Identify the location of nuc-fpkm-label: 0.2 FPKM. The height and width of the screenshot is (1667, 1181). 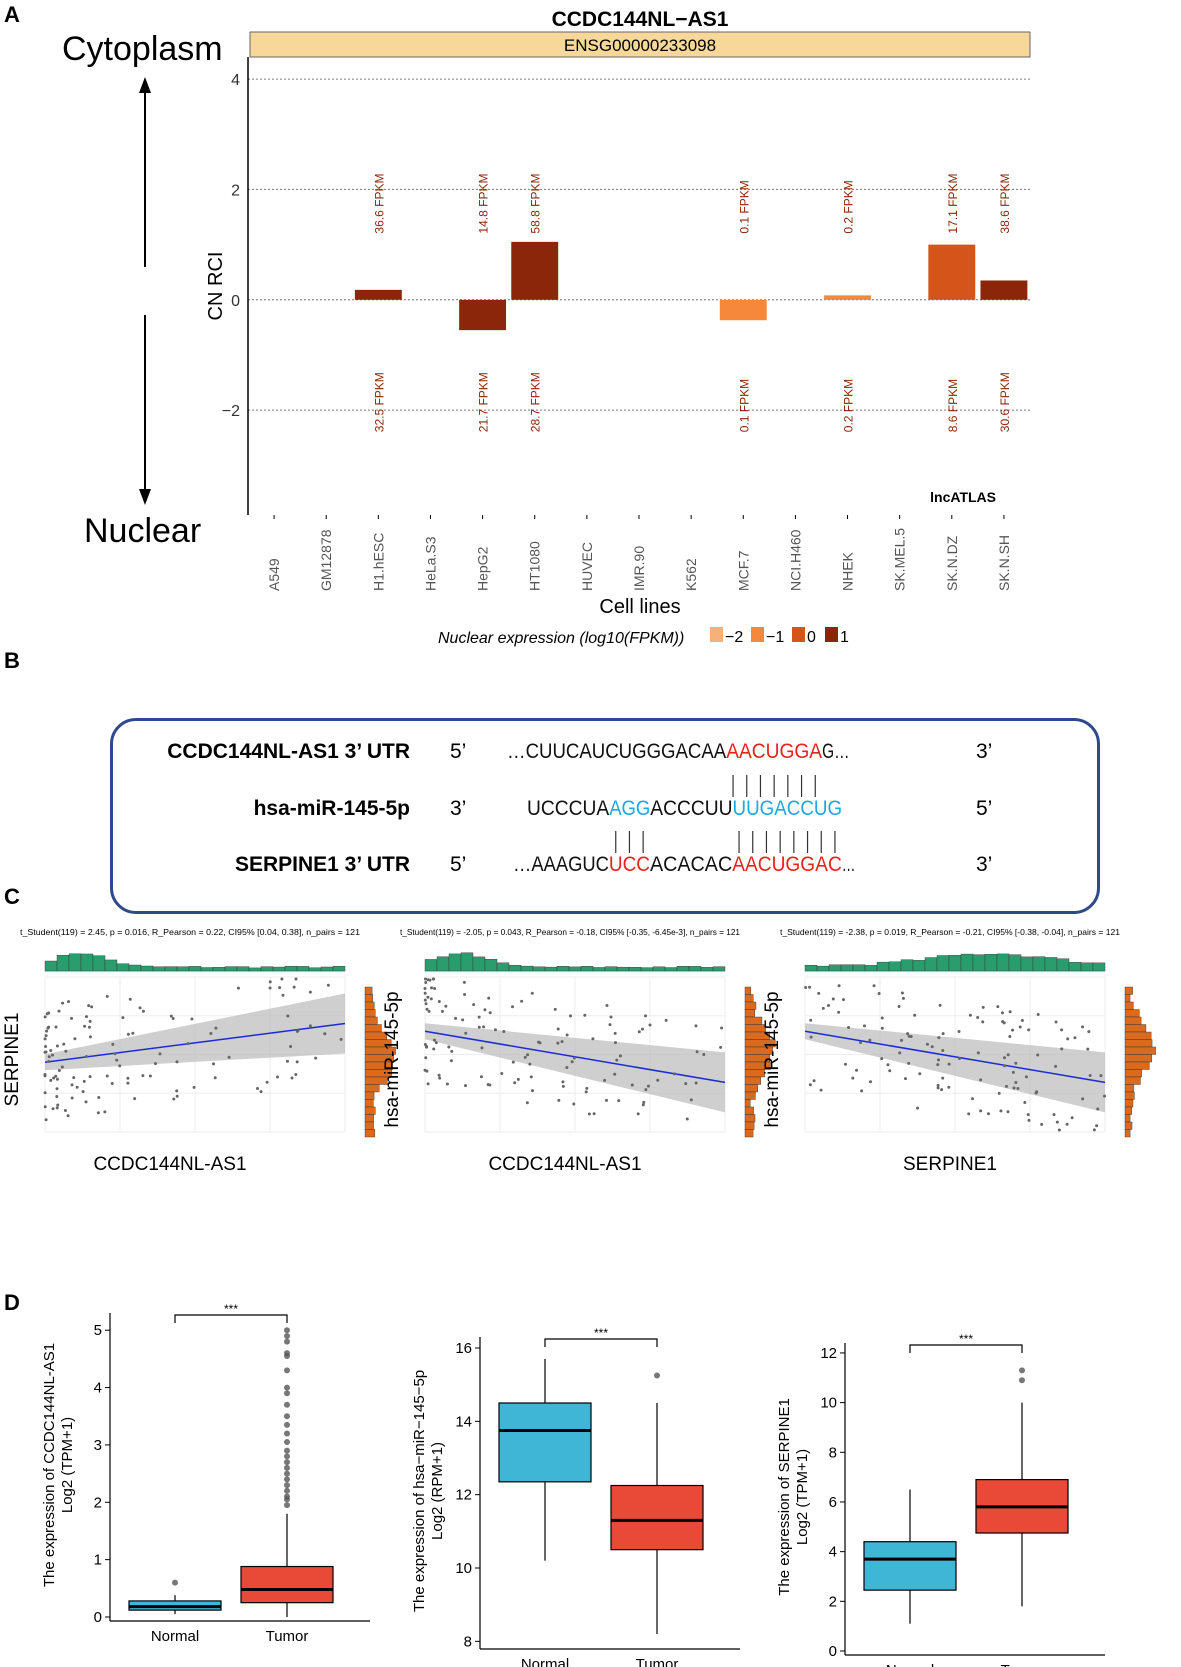
(849, 405).